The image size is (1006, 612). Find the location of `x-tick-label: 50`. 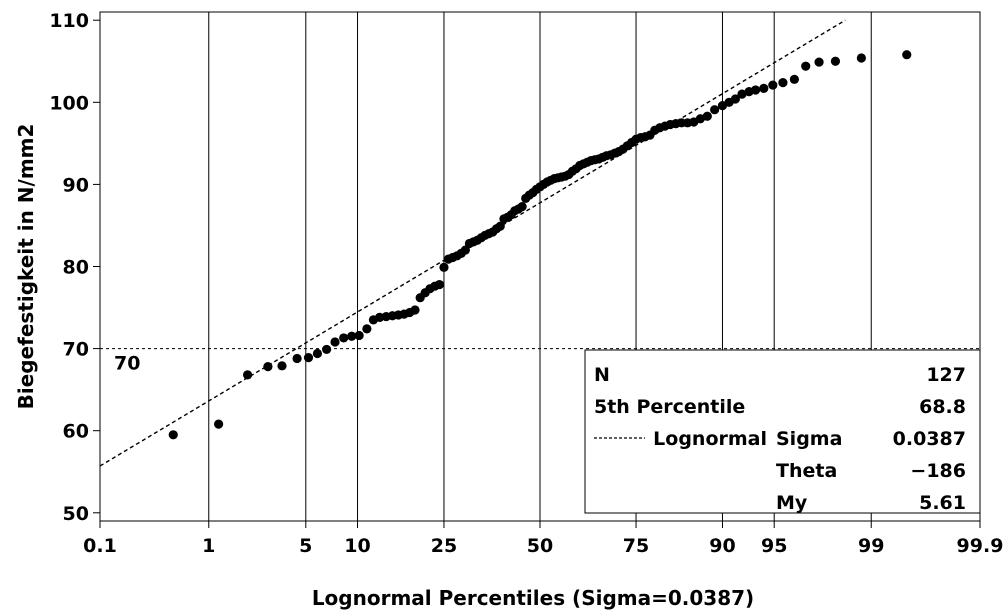

x-tick-label: 50 is located at coordinates (540, 546).